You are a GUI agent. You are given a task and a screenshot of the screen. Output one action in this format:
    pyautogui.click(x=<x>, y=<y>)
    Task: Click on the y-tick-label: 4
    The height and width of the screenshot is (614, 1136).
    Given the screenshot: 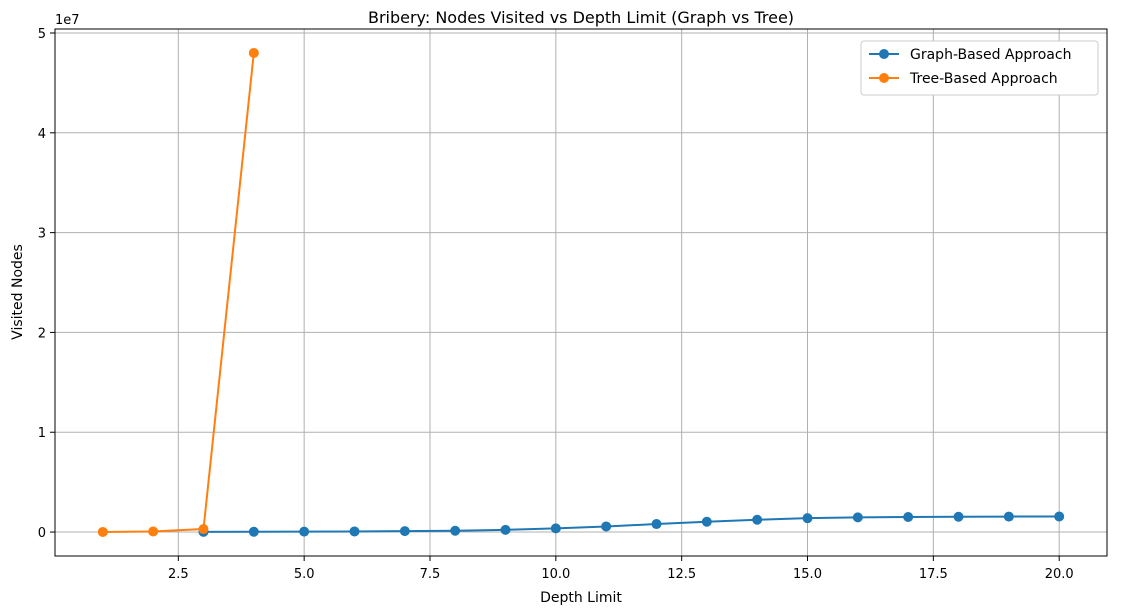 What is the action you would take?
    pyautogui.click(x=42, y=134)
    